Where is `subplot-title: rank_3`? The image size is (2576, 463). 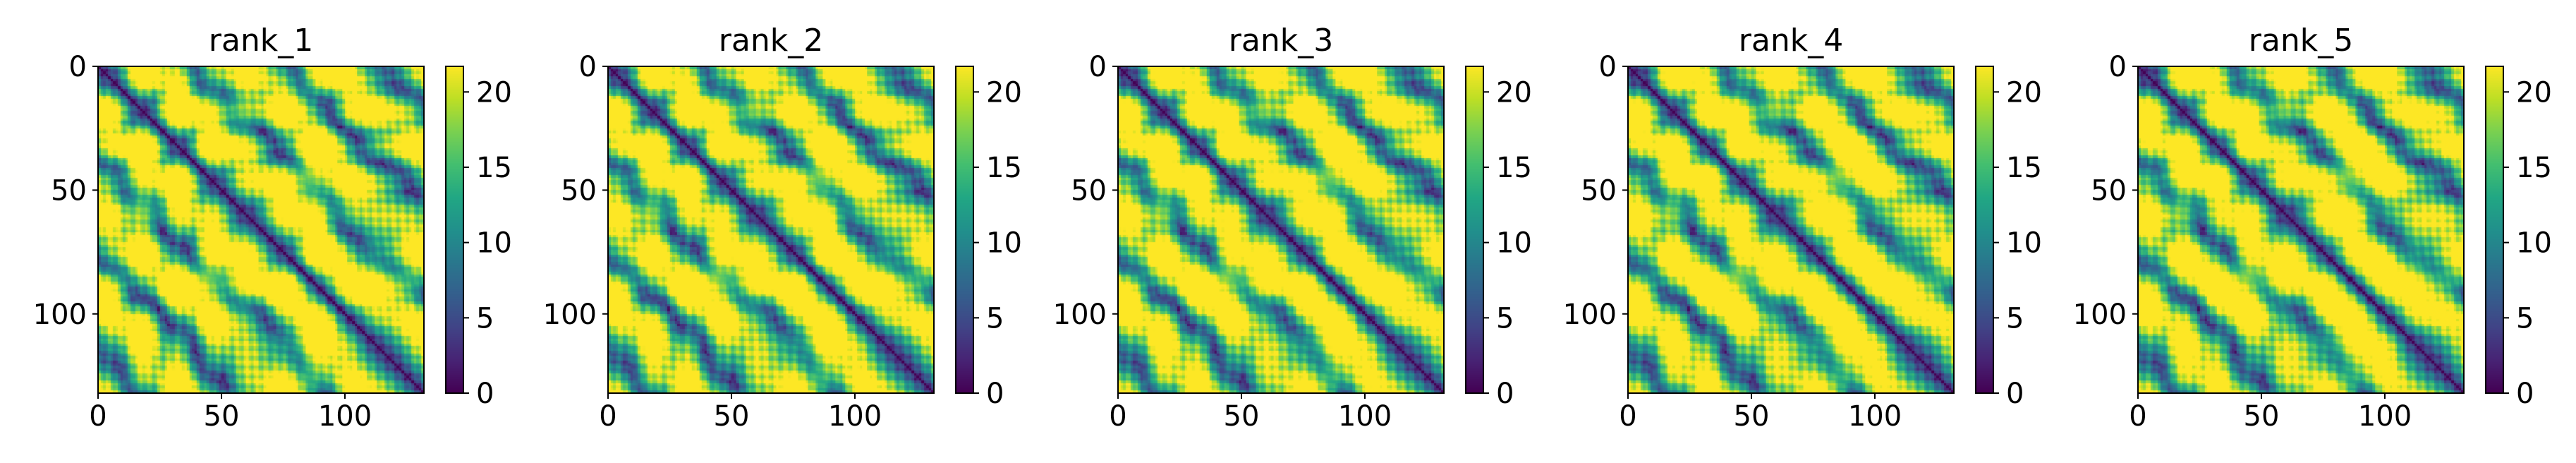
subplot-title: rank_3 is located at coordinates (1281, 41).